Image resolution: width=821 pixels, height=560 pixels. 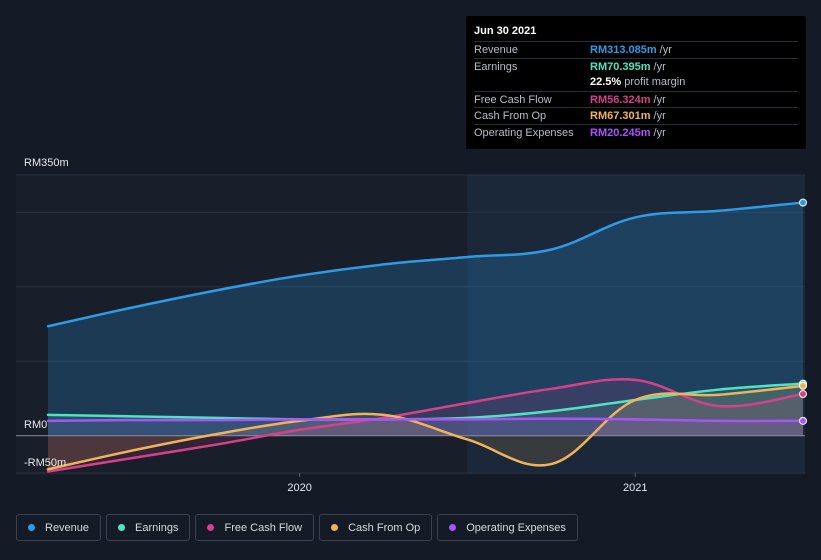 I want to click on endpoint-cash-from-op, so click(x=803, y=385).